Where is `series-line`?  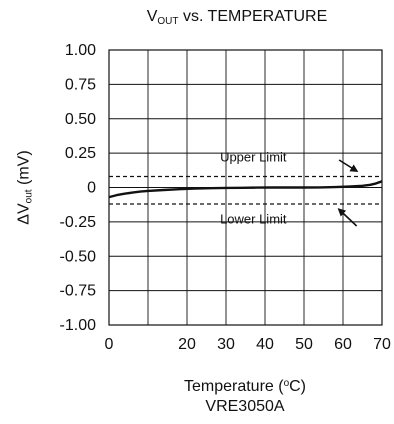 series-line is located at coordinates (245, 189).